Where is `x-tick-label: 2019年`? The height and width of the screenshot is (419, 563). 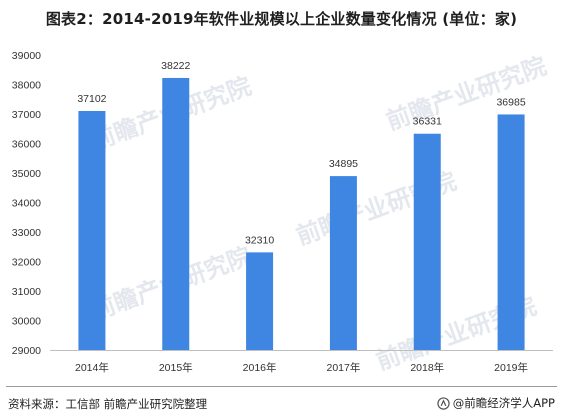 x-tick-label: 2019年 is located at coordinates (511, 367).